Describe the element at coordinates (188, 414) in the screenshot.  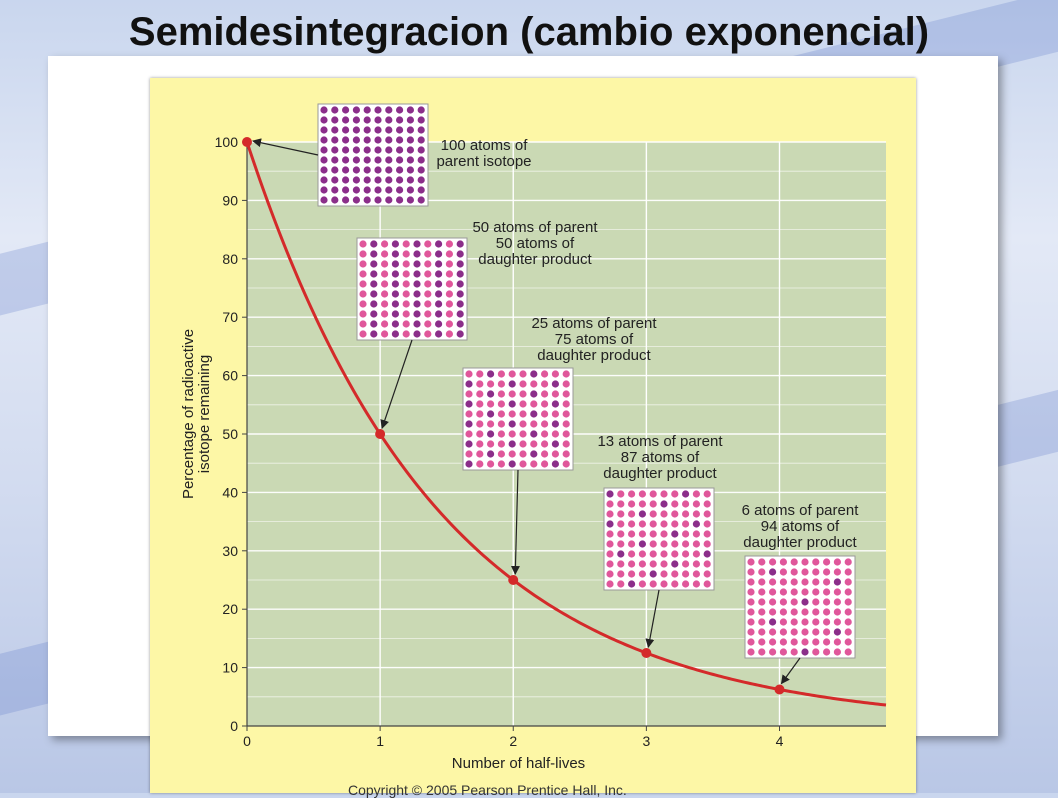
I see `y-axis-title: Percentage of radioactive` at that location.